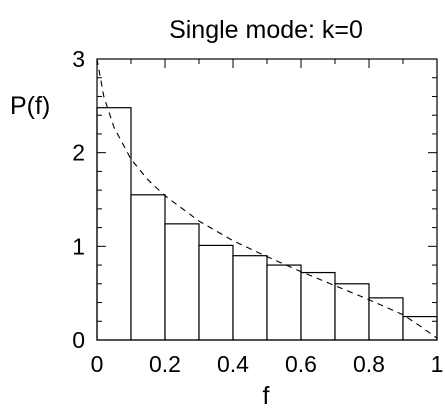 The image size is (445, 410). I want to click on x-tick-label: 0, so click(97, 364).